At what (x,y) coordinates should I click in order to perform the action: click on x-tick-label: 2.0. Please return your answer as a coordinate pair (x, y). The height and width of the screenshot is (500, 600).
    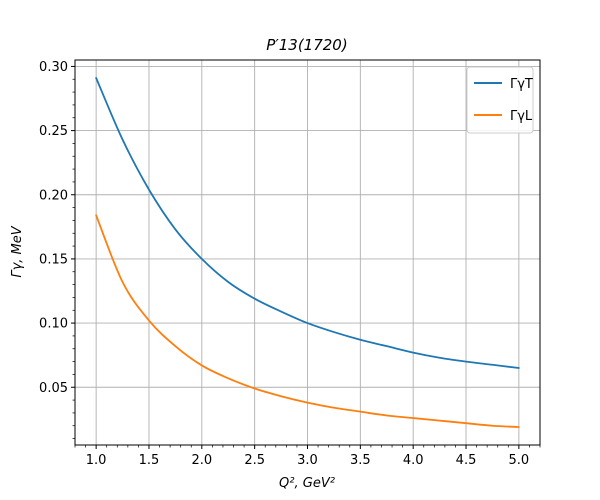
    Looking at the image, I should click on (201, 460).